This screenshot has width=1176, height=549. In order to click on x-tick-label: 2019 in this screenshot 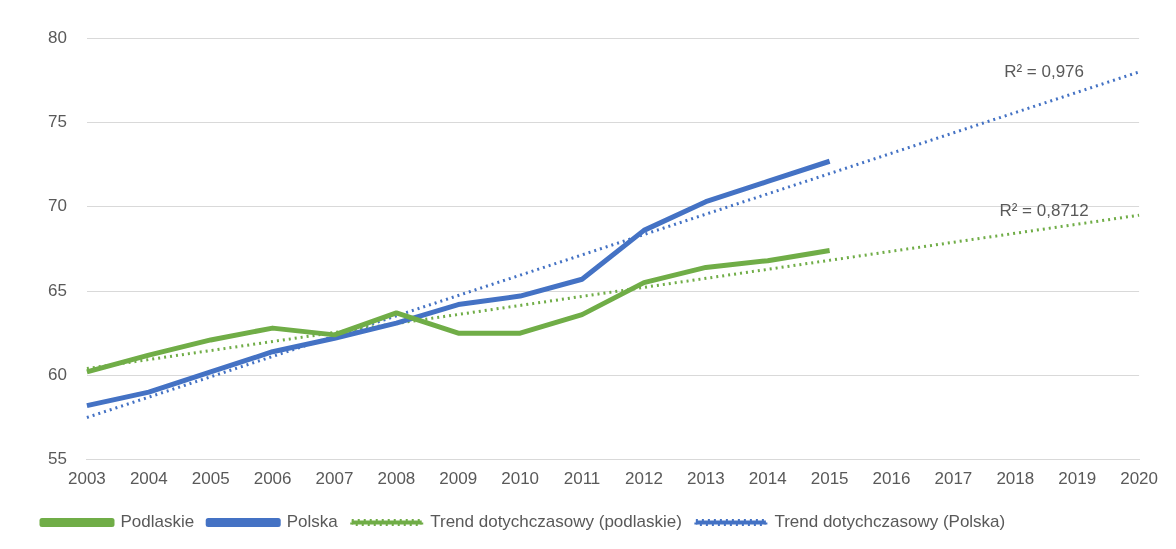, I will do `click(1077, 479)`.